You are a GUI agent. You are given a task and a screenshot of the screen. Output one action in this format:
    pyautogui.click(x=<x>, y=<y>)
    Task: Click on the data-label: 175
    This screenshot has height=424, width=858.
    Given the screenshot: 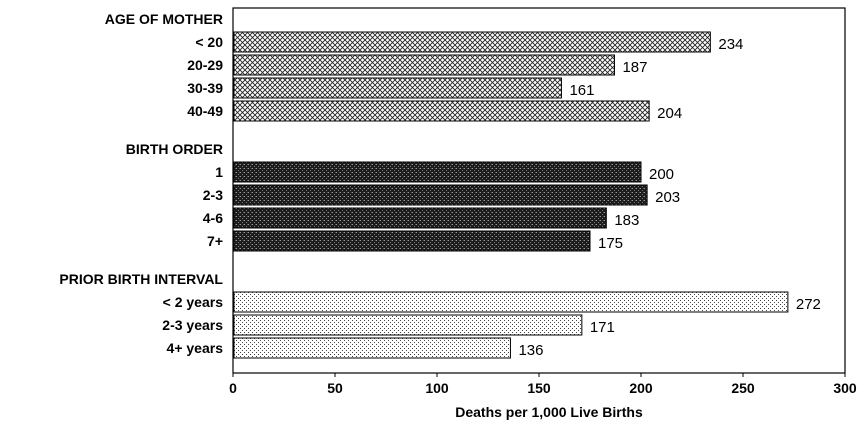 What is the action you would take?
    pyautogui.click(x=610, y=243)
    